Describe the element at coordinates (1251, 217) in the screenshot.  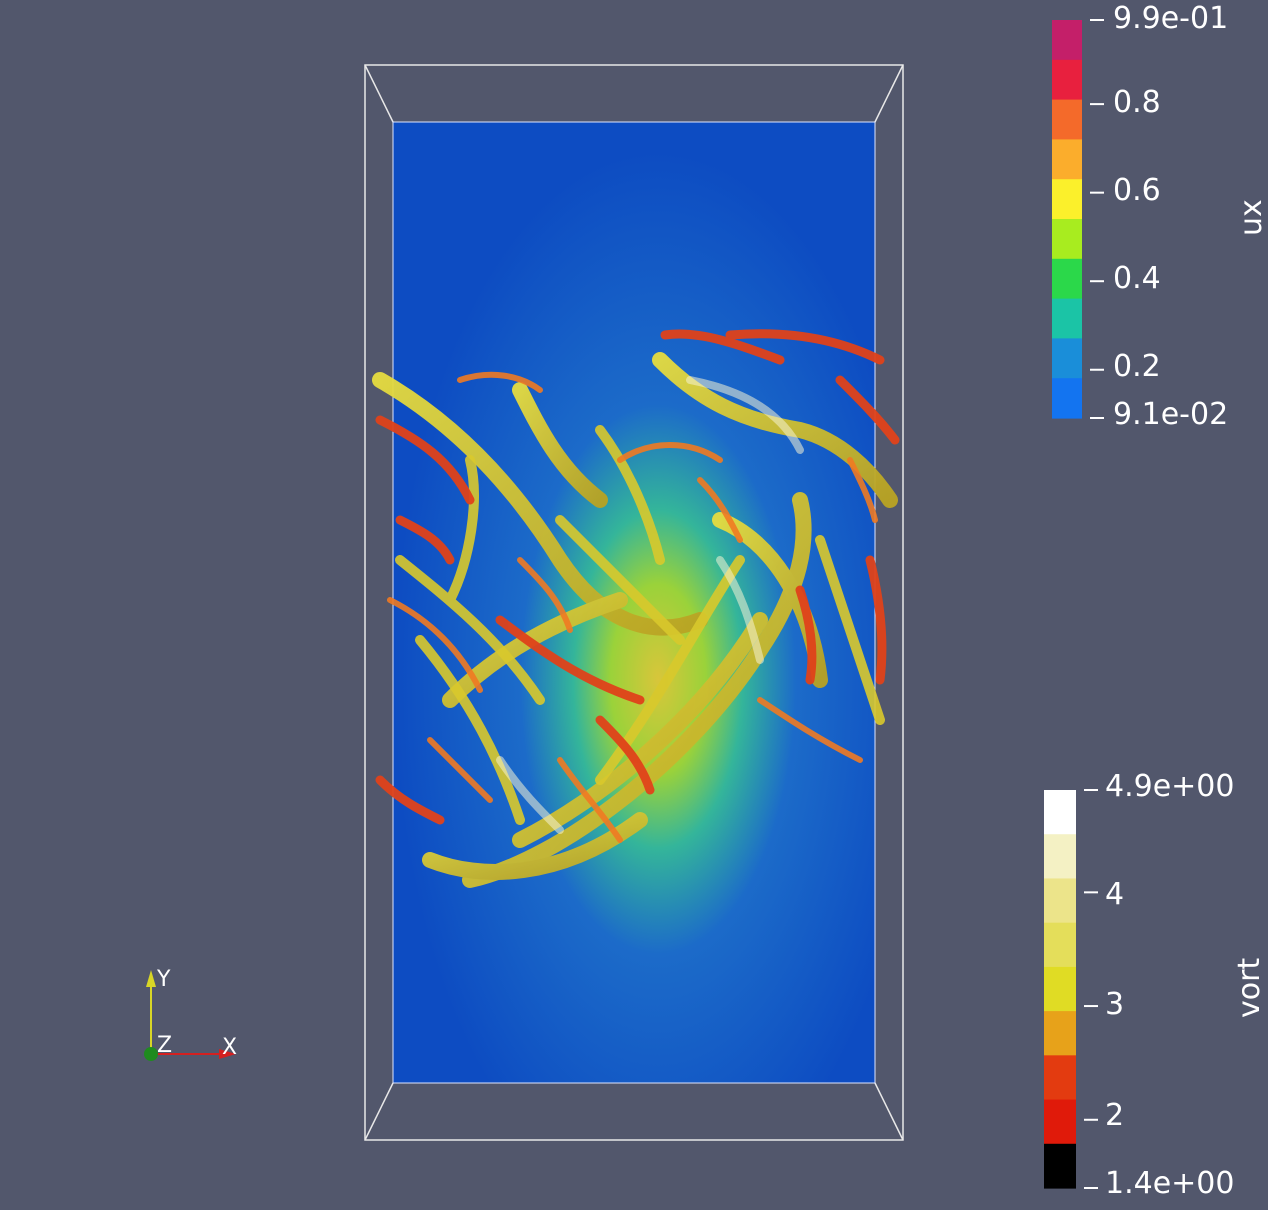
I see `ux-bar-title: ux` at that location.